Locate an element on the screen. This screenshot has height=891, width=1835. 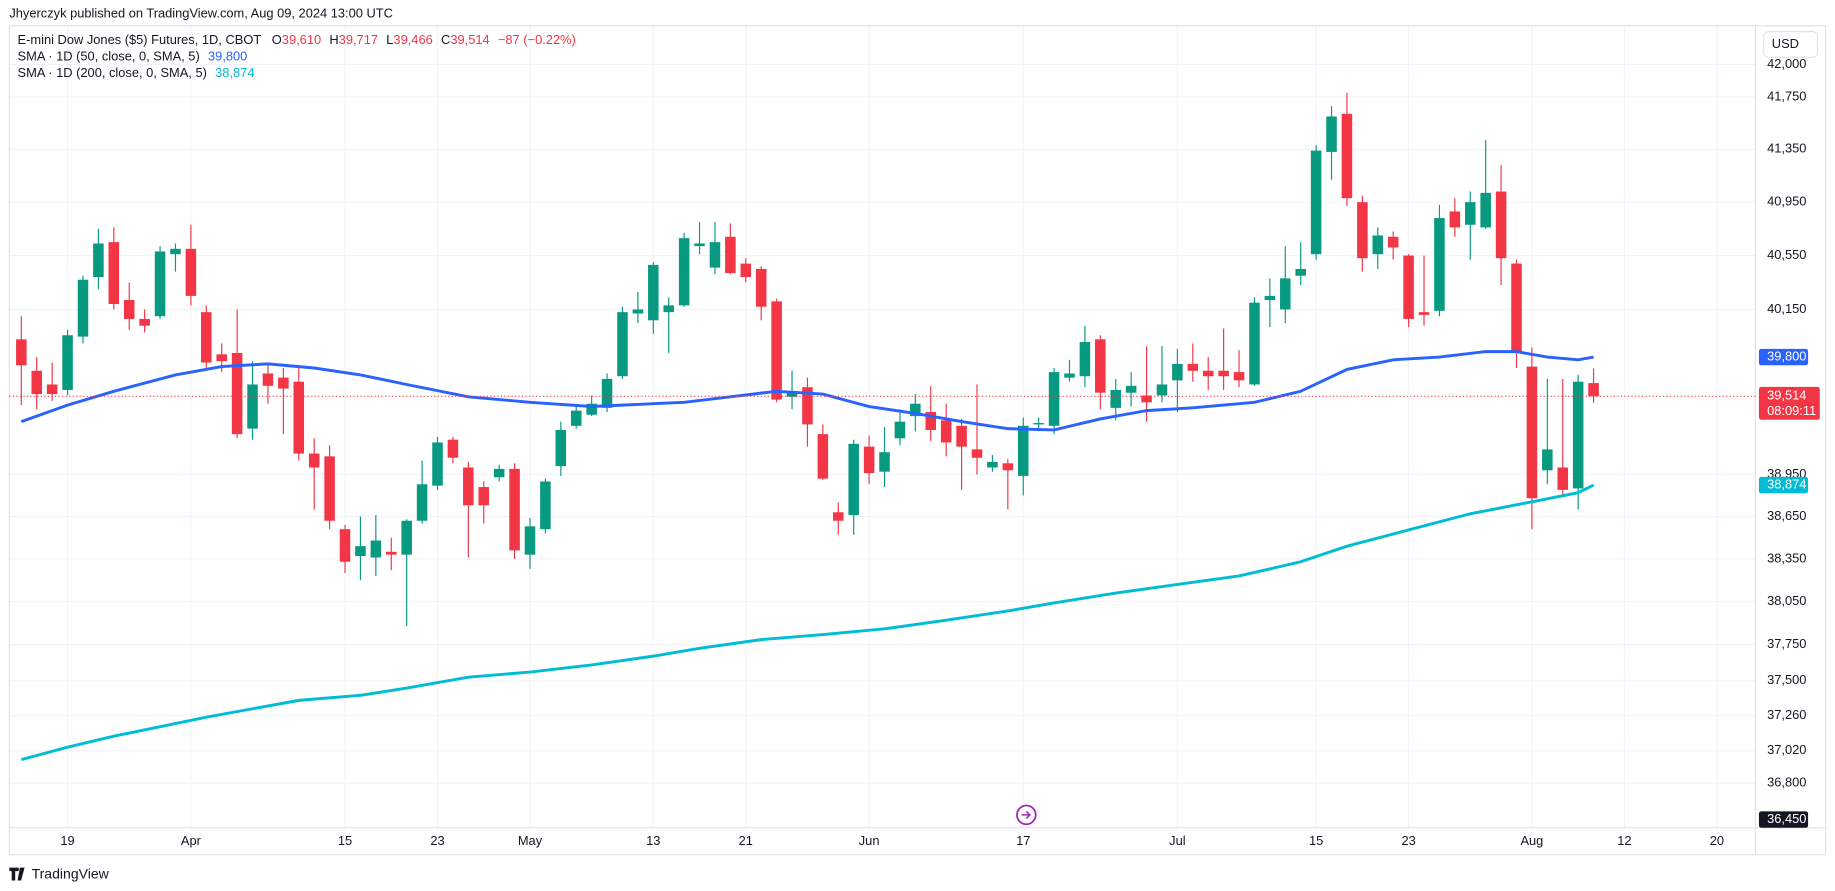
legend-sma200: SMA · 1D (200, close, 0, SMA, 5) 38,874 is located at coordinates (136, 72).